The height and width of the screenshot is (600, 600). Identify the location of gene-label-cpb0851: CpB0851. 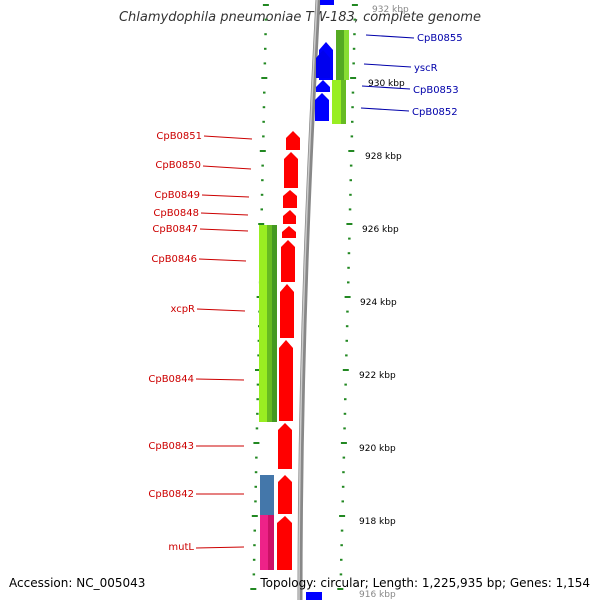
(179, 136).